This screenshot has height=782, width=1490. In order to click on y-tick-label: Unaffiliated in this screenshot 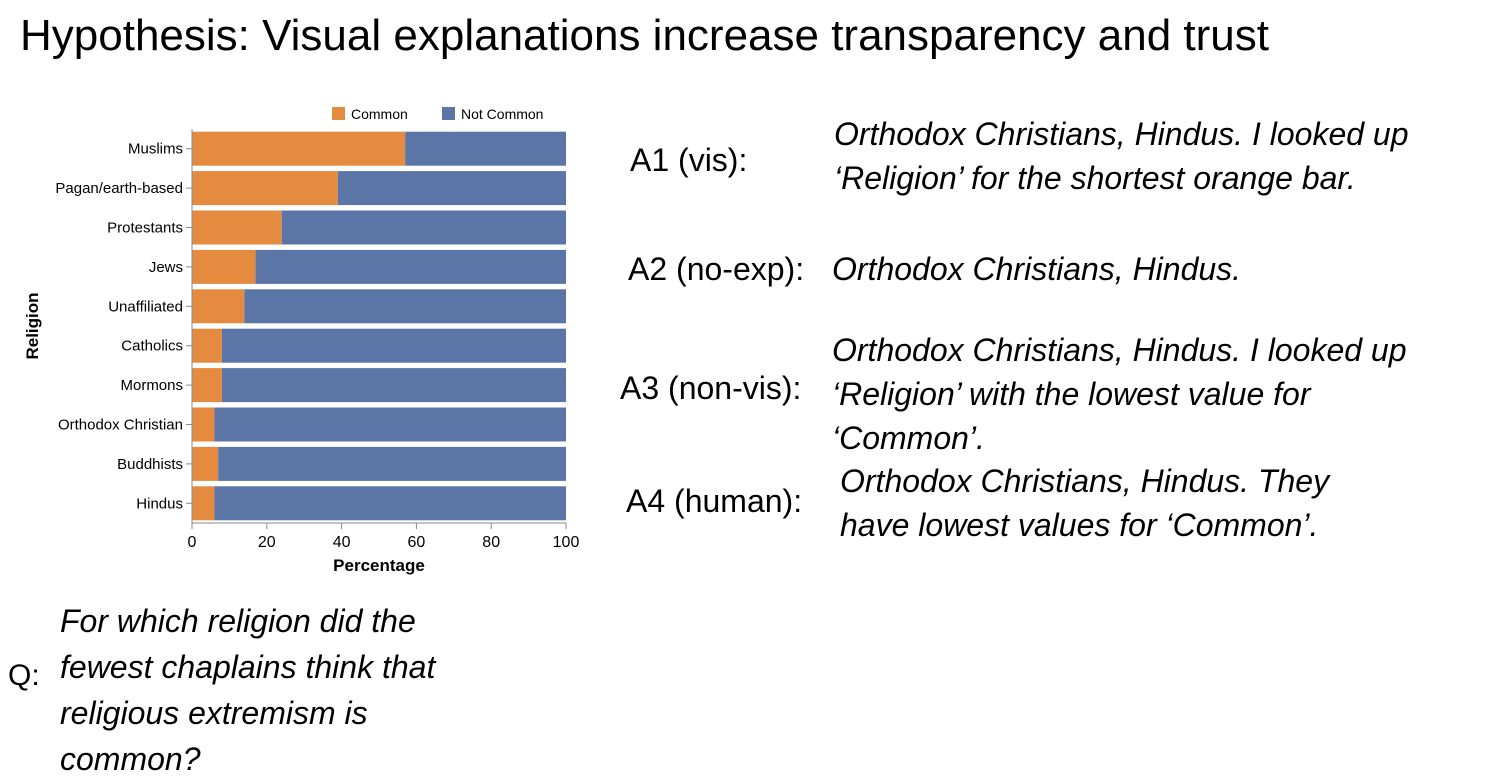, I will do `click(145, 306)`.